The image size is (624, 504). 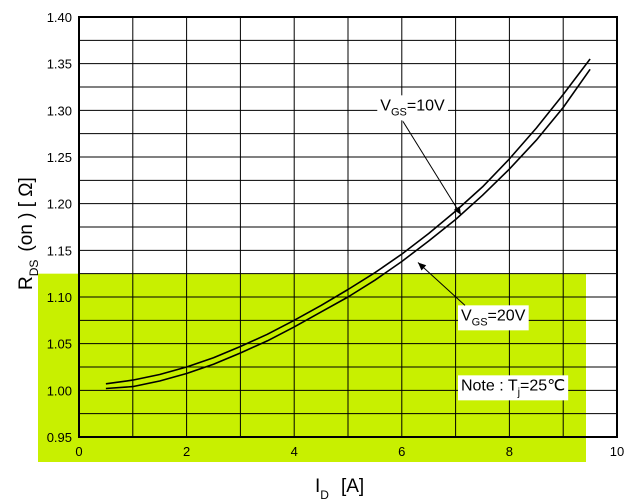 What do you see at coordinates (78, 451) in the screenshot?
I see `x-tick-label: 0` at bounding box center [78, 451].